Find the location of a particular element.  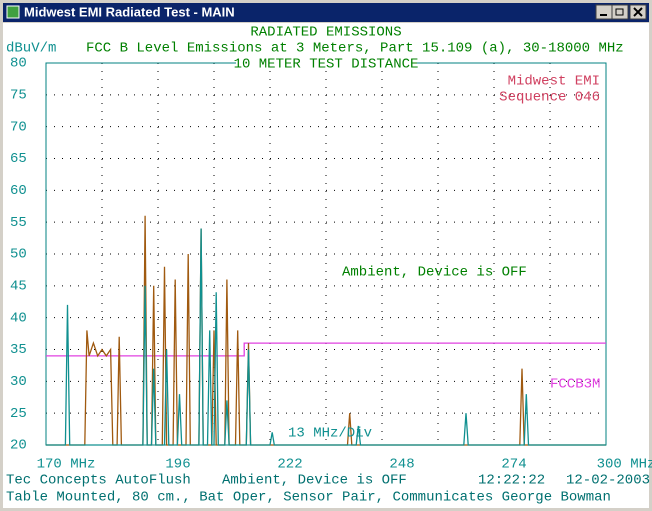

series-label: FCCB3M is located at coordinates (575, 385).